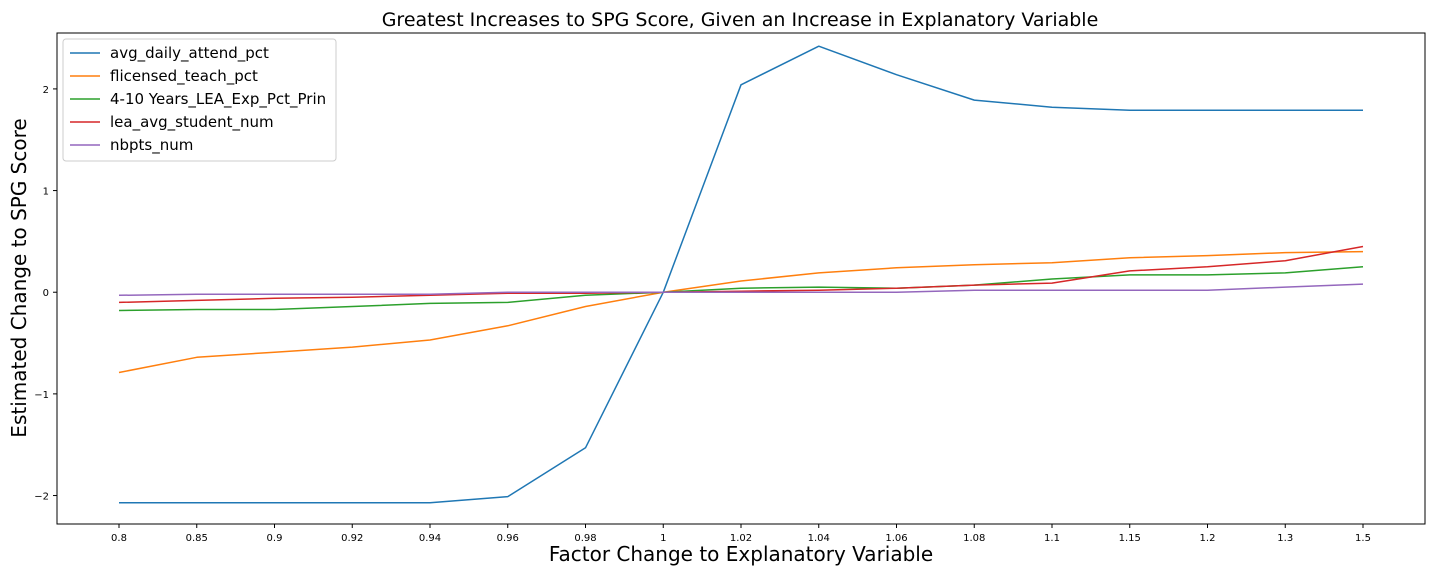 The height and width of the screenshot is (576, 1440). Describe the element at coordinates (1208, 538) in the screenshot. I see `x-tick-label: 1.2` at that location.